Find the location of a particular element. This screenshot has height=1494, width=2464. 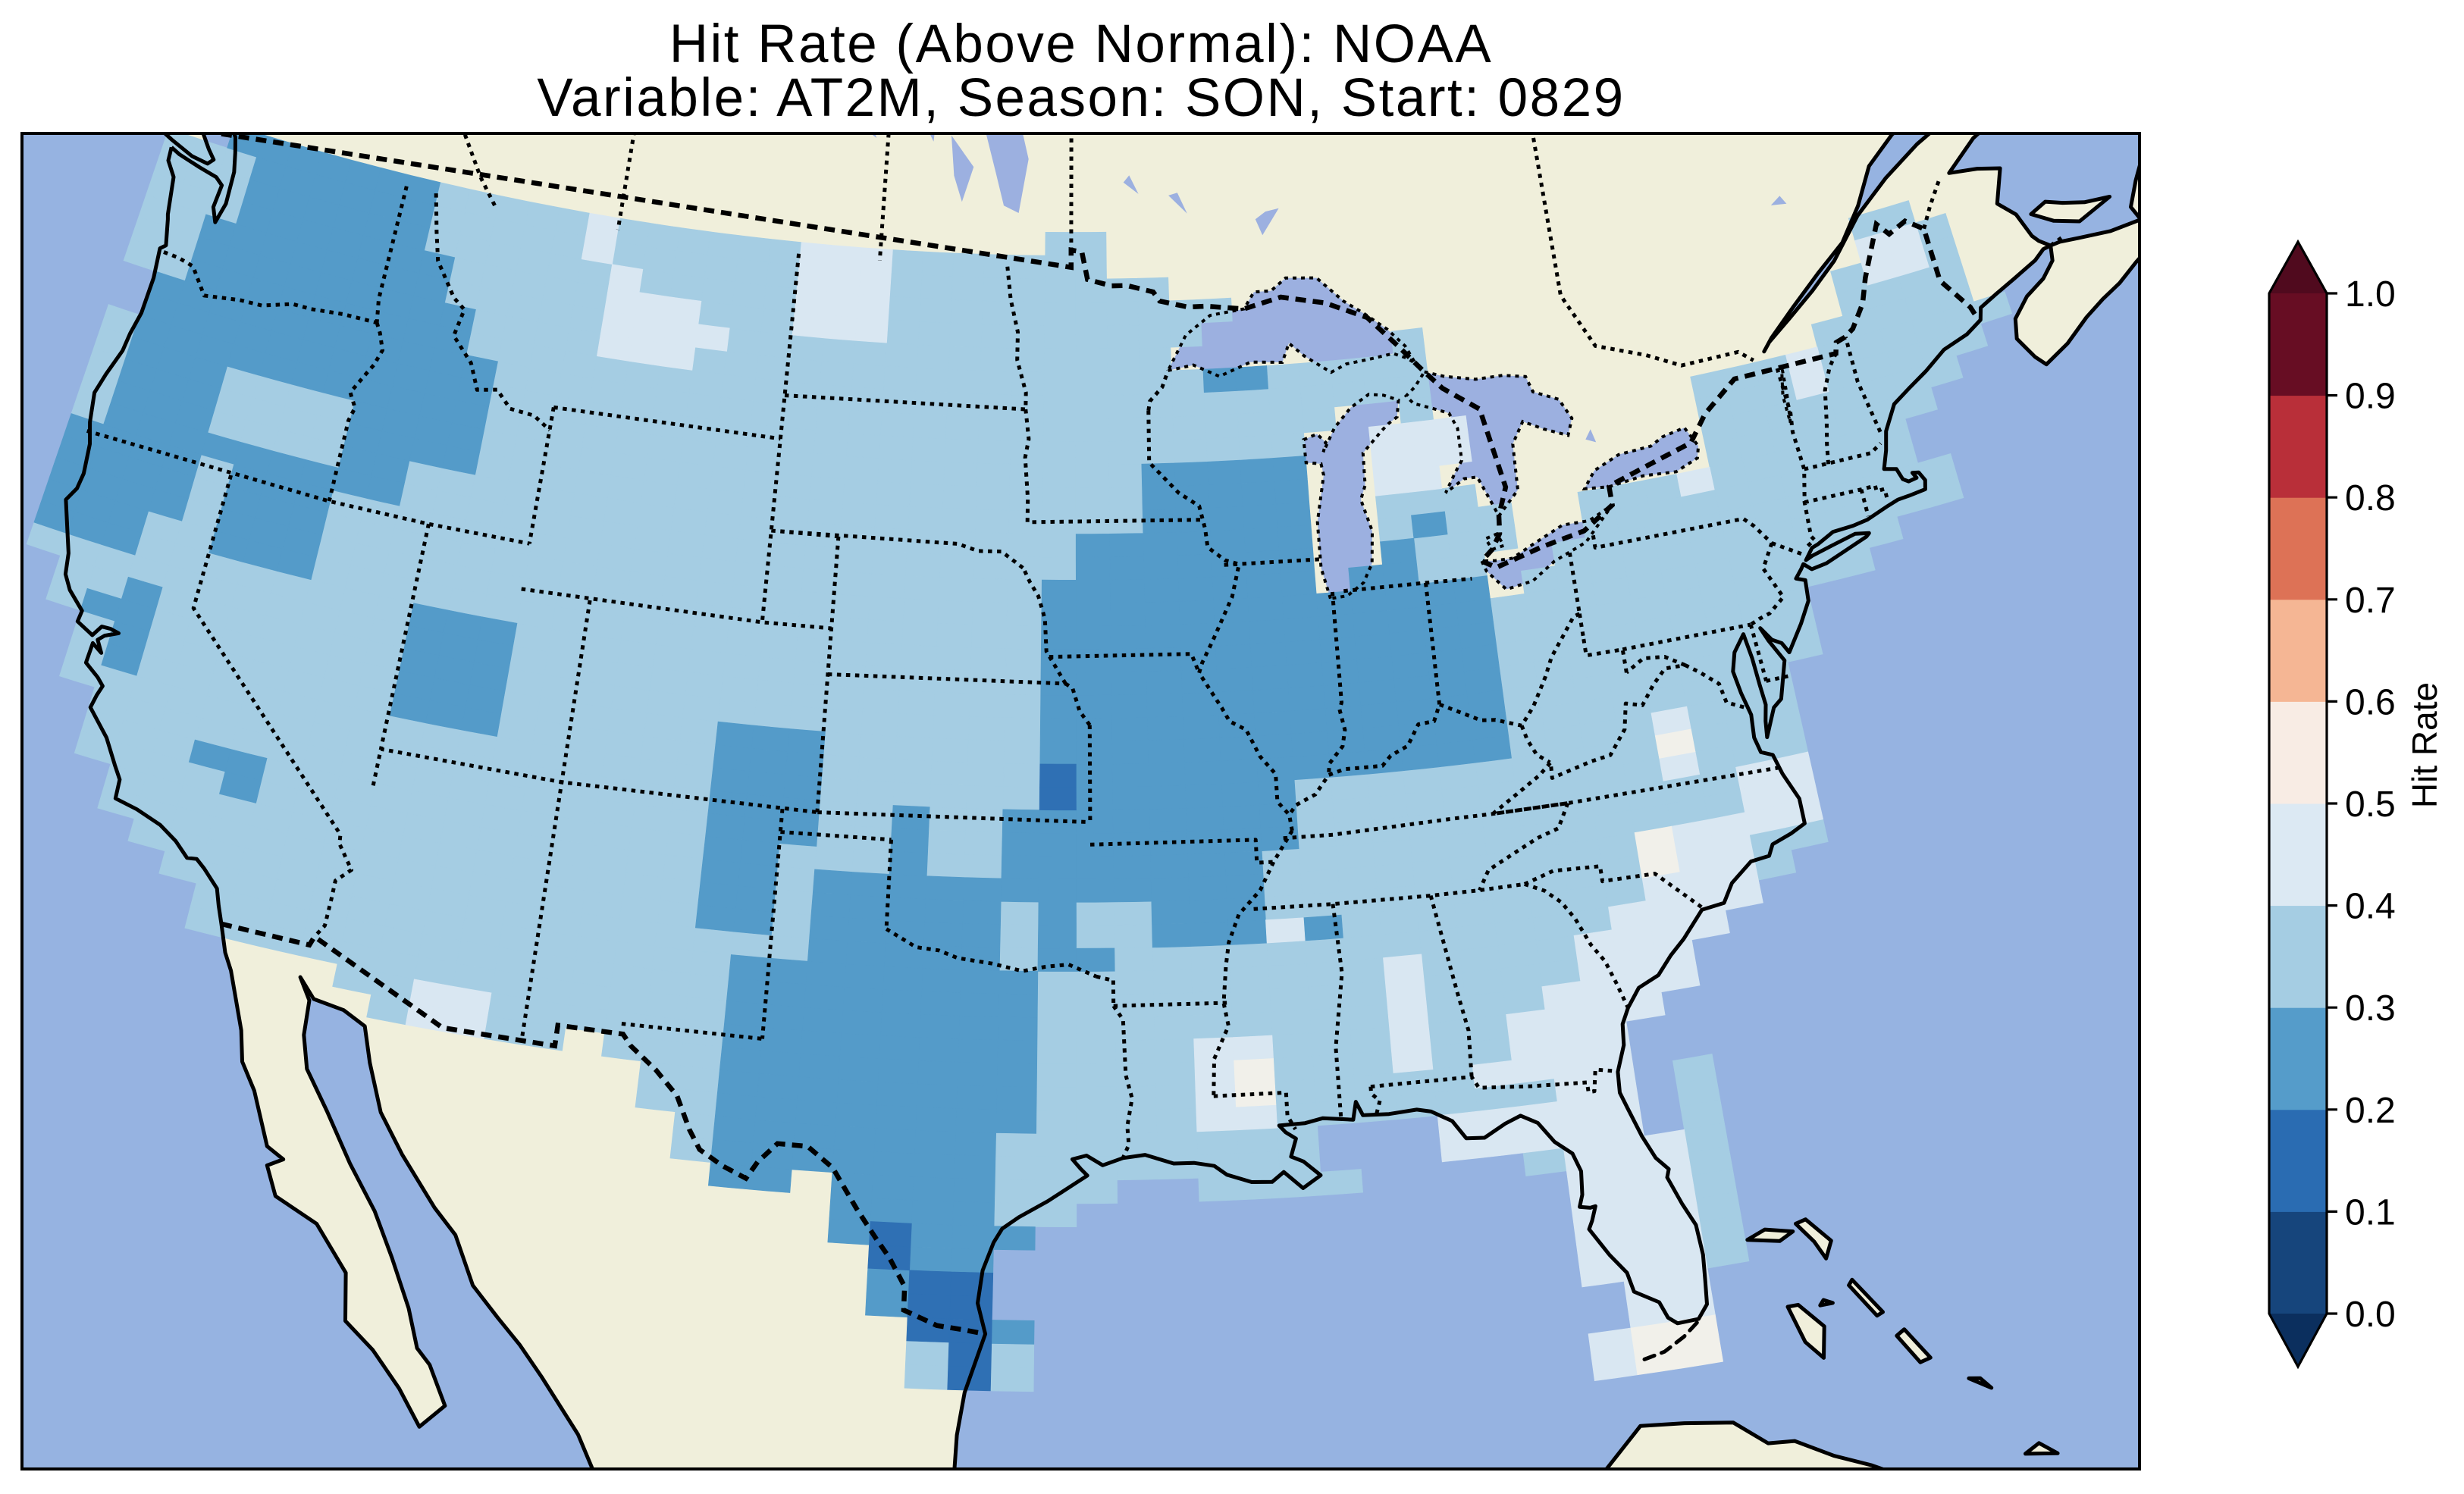

svg-text: 0.6 is located at coordinates (2370, 702).